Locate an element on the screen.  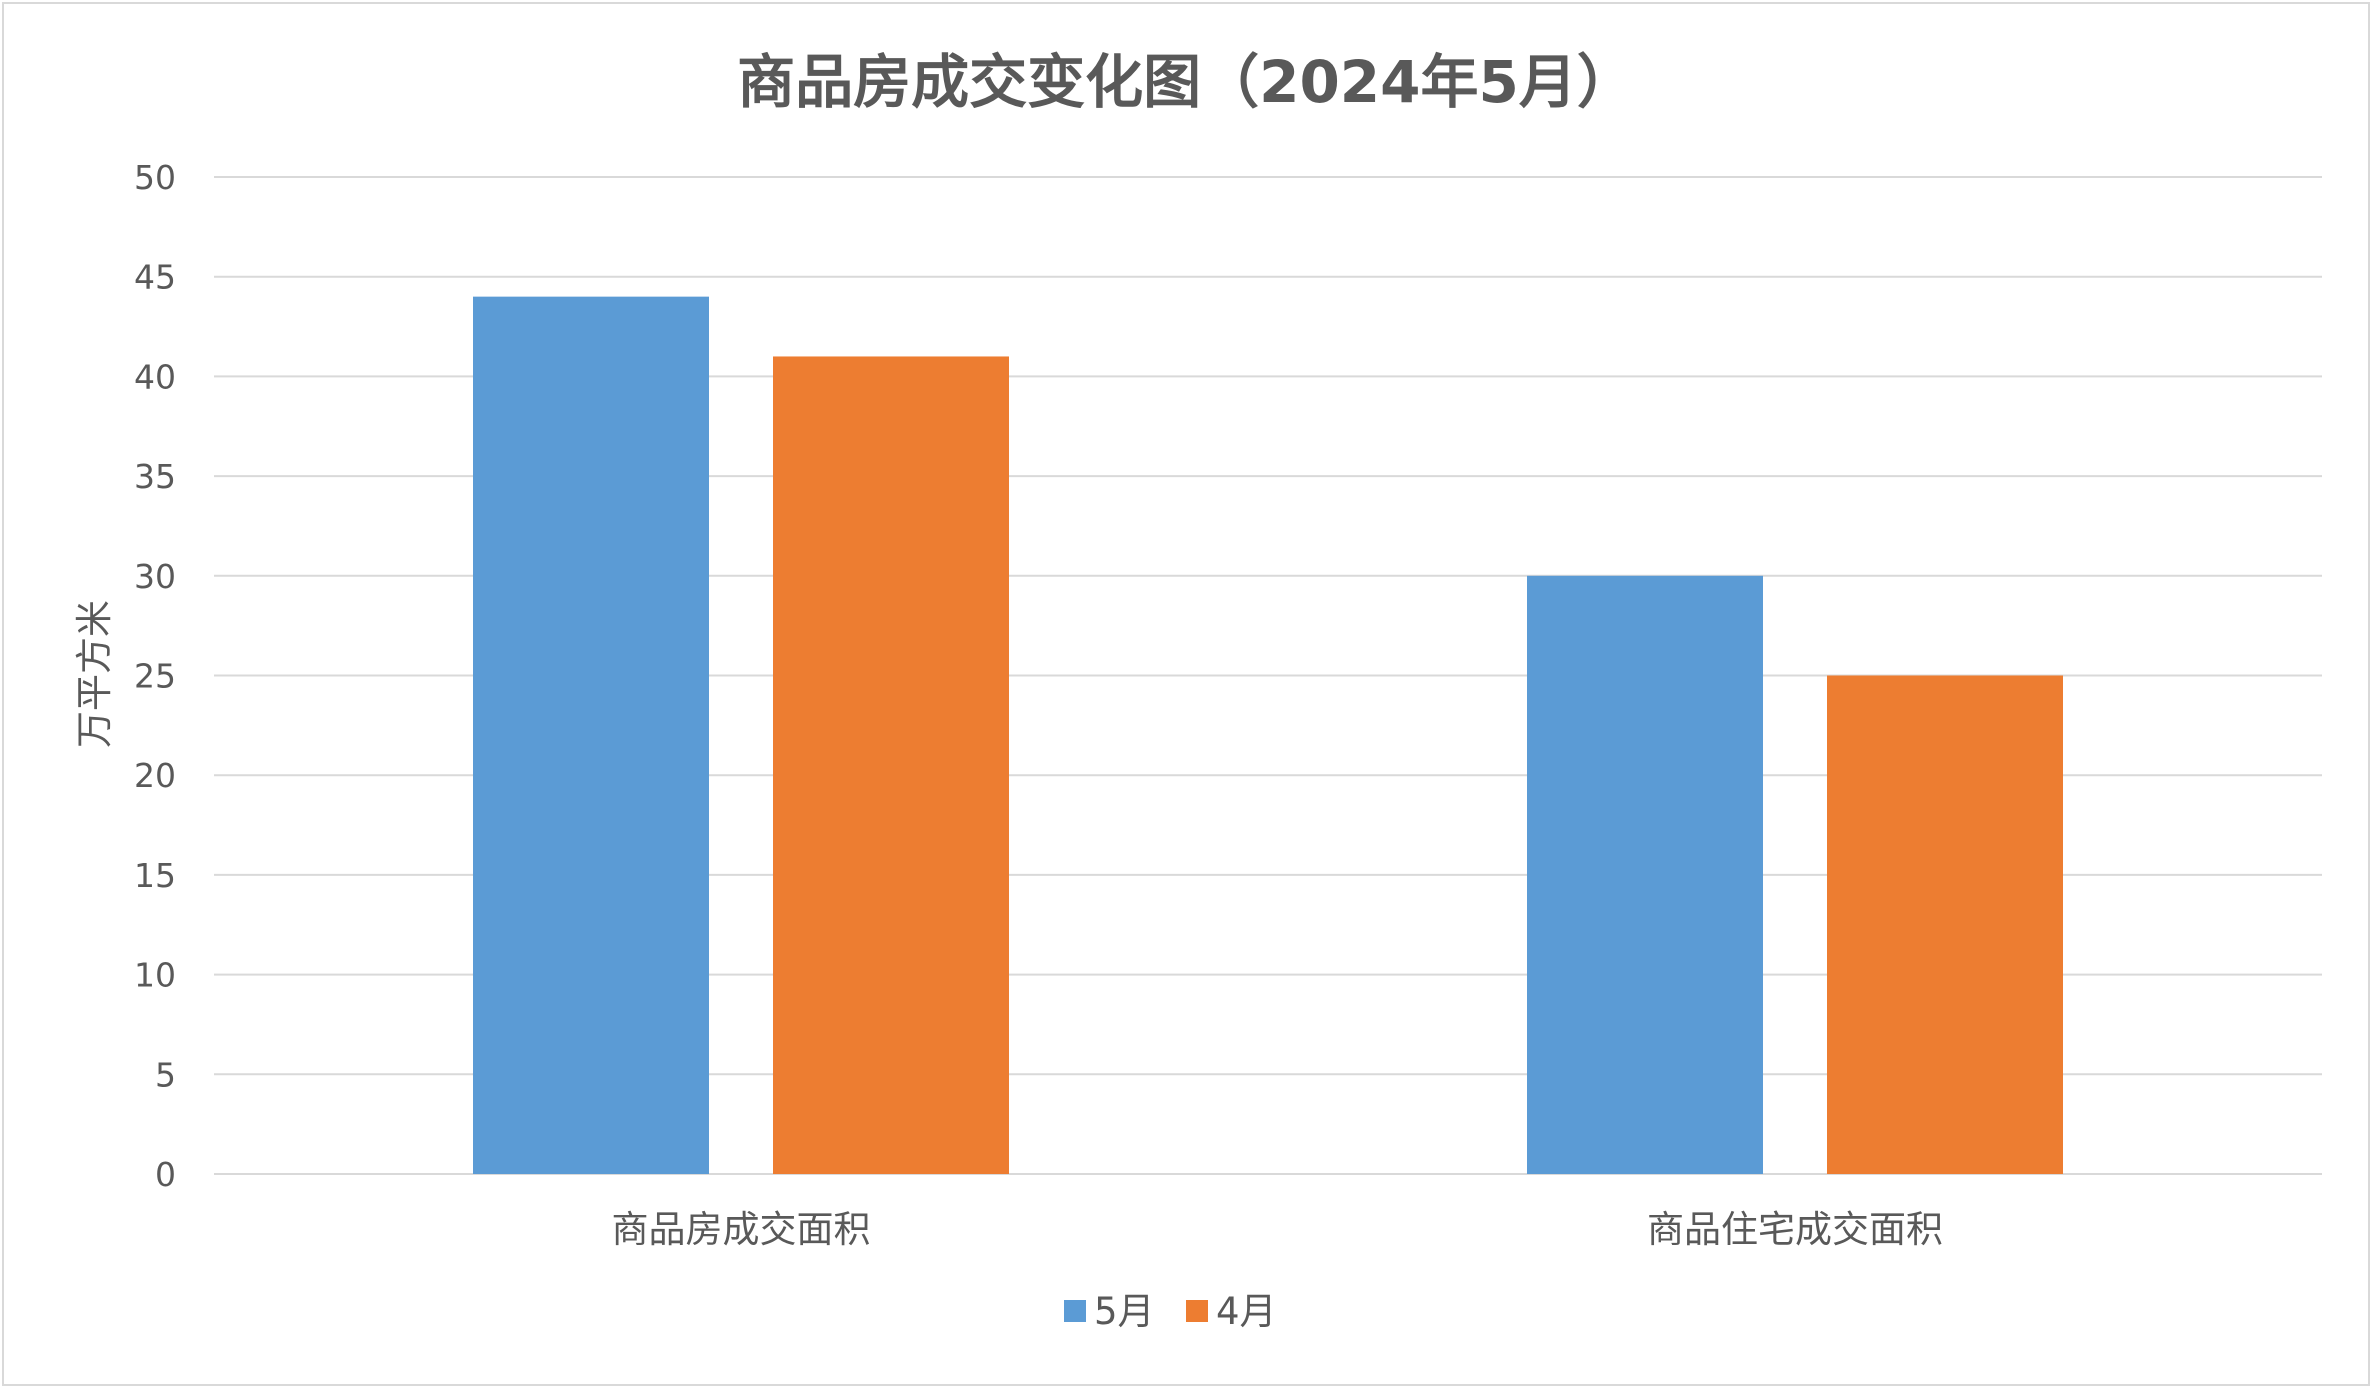
y-tick-label: 15 is located at coordinates (155, 875).